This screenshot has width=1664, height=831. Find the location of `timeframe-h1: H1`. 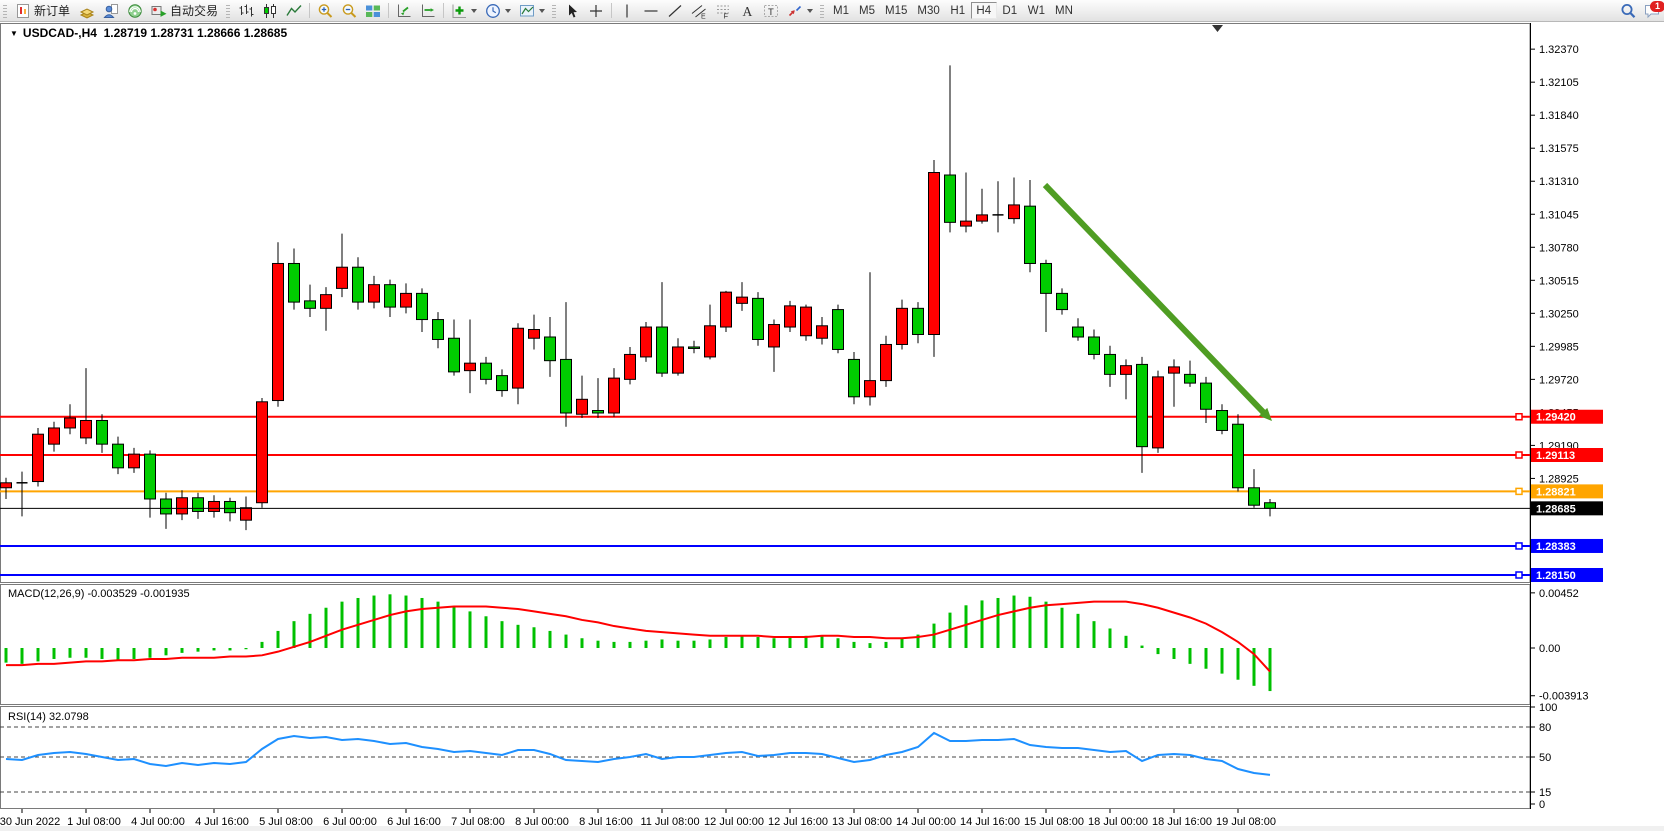

timeframe-h1: H1 is located at coordinates (958, 10).